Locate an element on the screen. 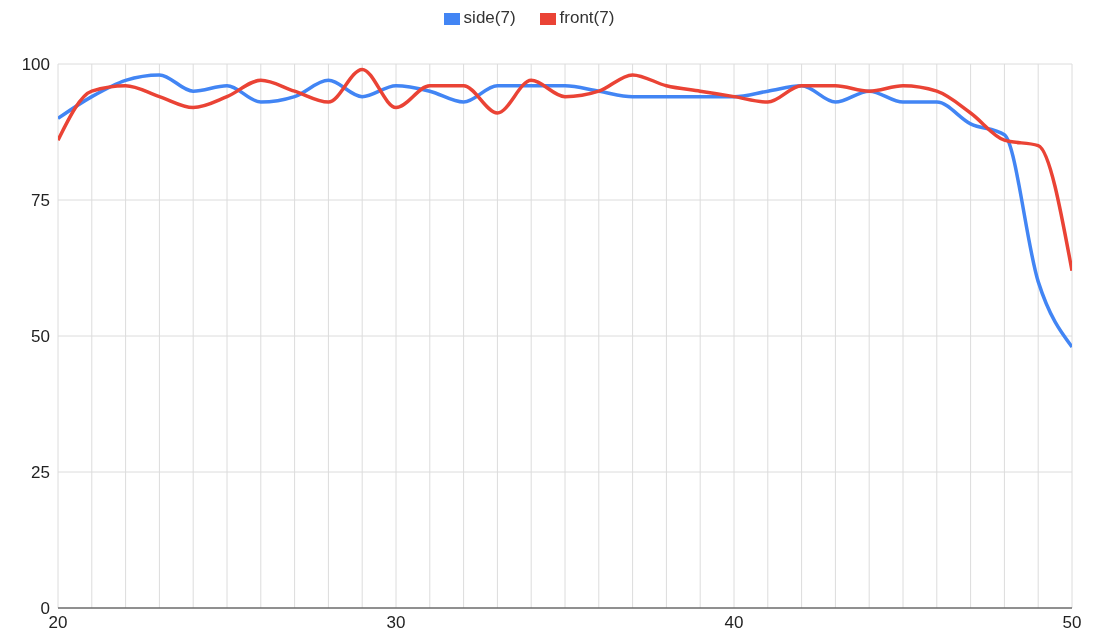 The width and height of the screenshot is (1094, 642). y-tick-label: 75 is located at coordinates (40, 201).